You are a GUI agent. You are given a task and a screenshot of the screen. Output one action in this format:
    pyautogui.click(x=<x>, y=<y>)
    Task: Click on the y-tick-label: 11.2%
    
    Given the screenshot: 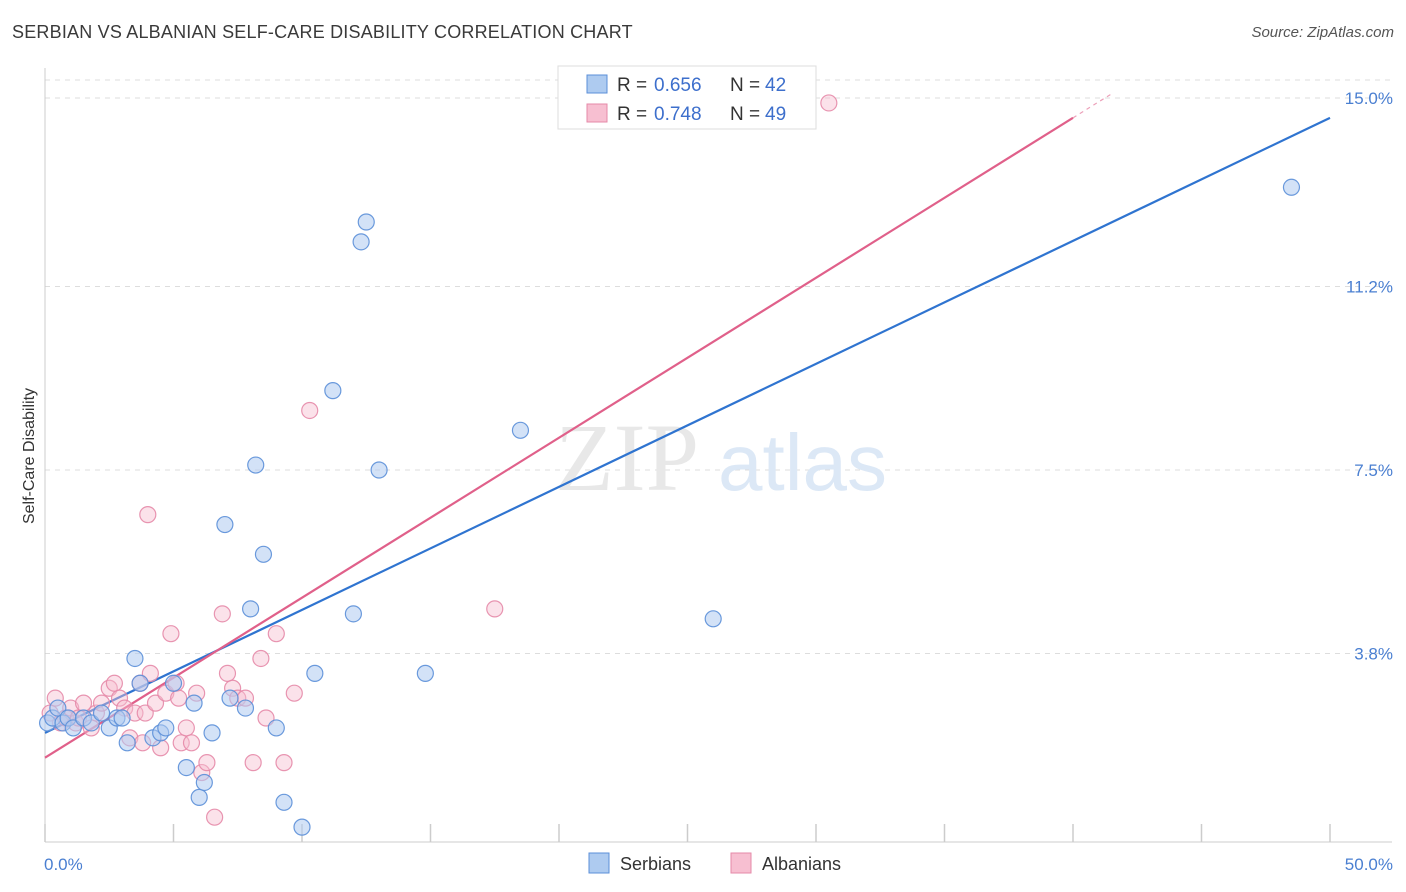 What is the action you would take?
    pyautogui.click(x=1369, y=286)
    